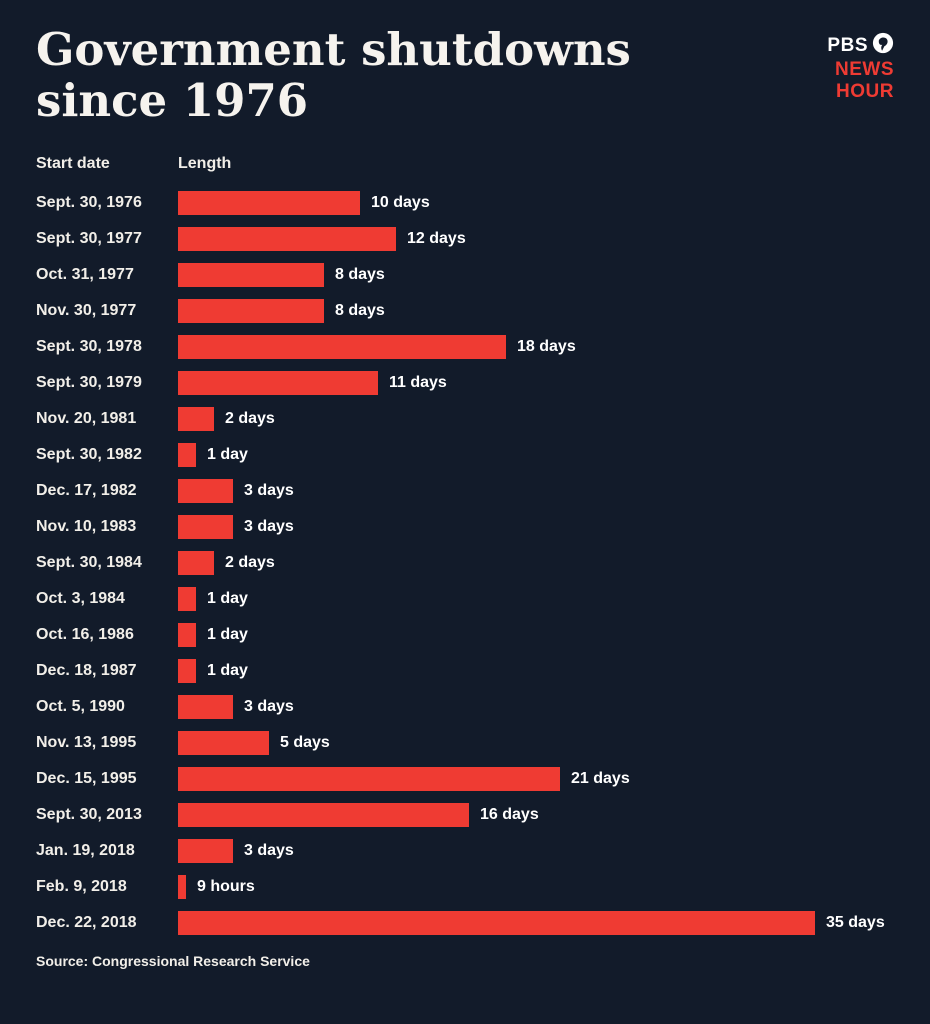 Image resolution: width=930 pixels, height=1024 pixels. Describe the element at coordinates (600, 778) in the screenshot. I see `value-label: 21 days` at that location.